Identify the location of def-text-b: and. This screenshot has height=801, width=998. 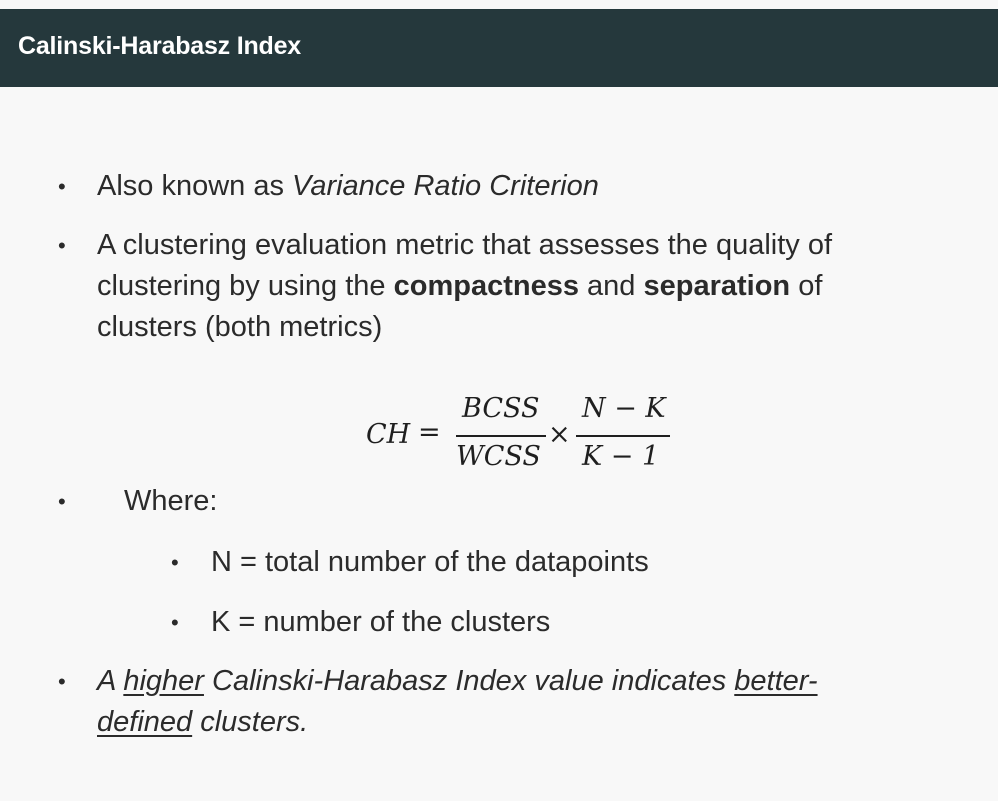
(611, 286).